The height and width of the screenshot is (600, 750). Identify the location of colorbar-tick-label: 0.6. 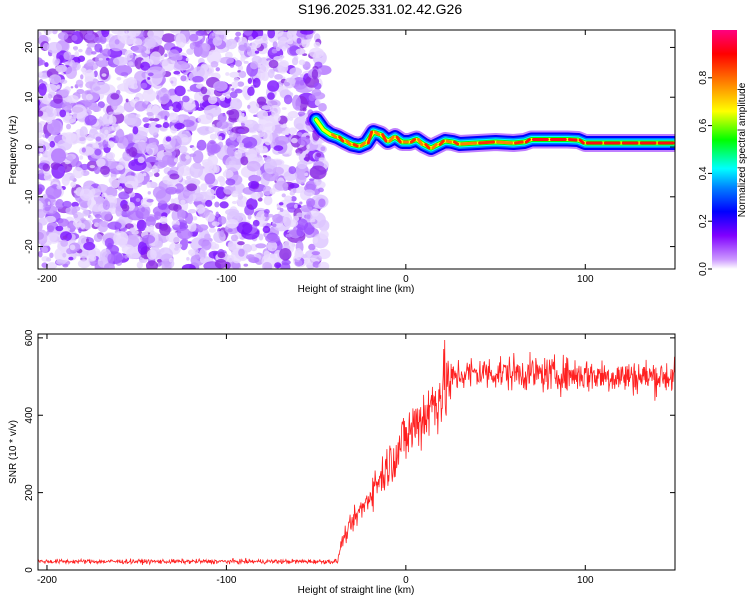
(703, 125).